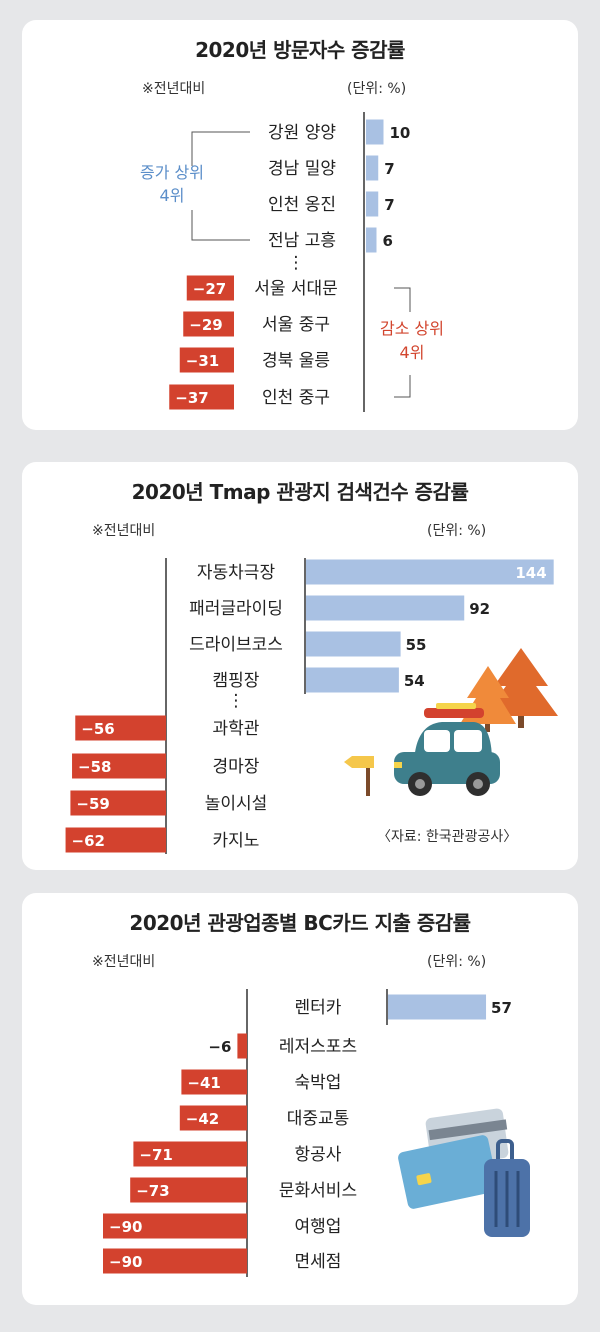  Describe the element at coordinates (457, 962) in the screenshot. I see `chart3-unit: (단위: %)` at that location.